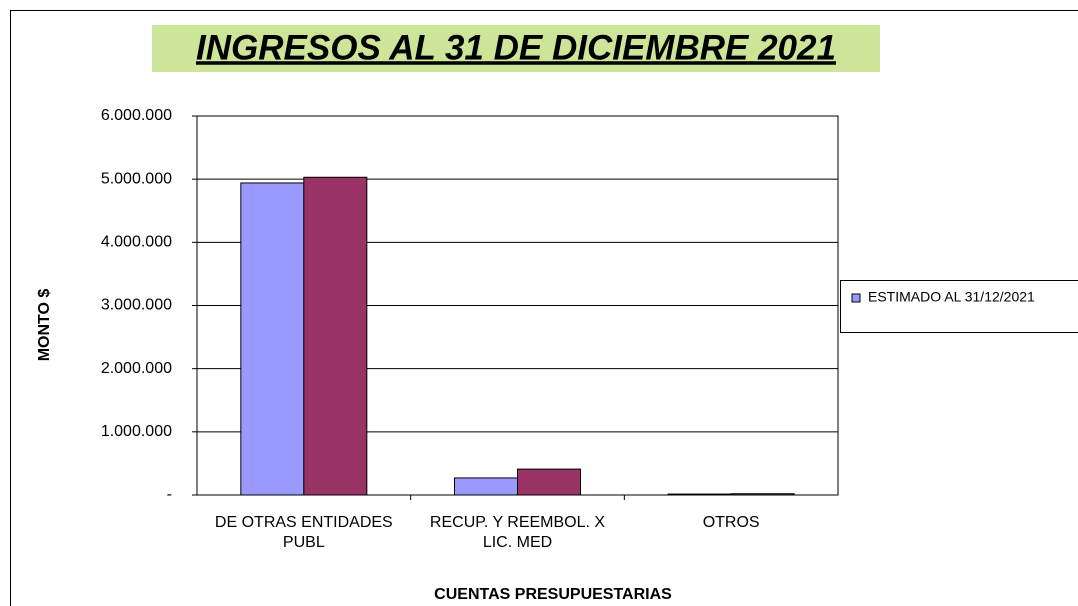  Describe the element at coordinates (136, 178) in the screenshot. I see `y-tick-label: 5.000.000` at that location.